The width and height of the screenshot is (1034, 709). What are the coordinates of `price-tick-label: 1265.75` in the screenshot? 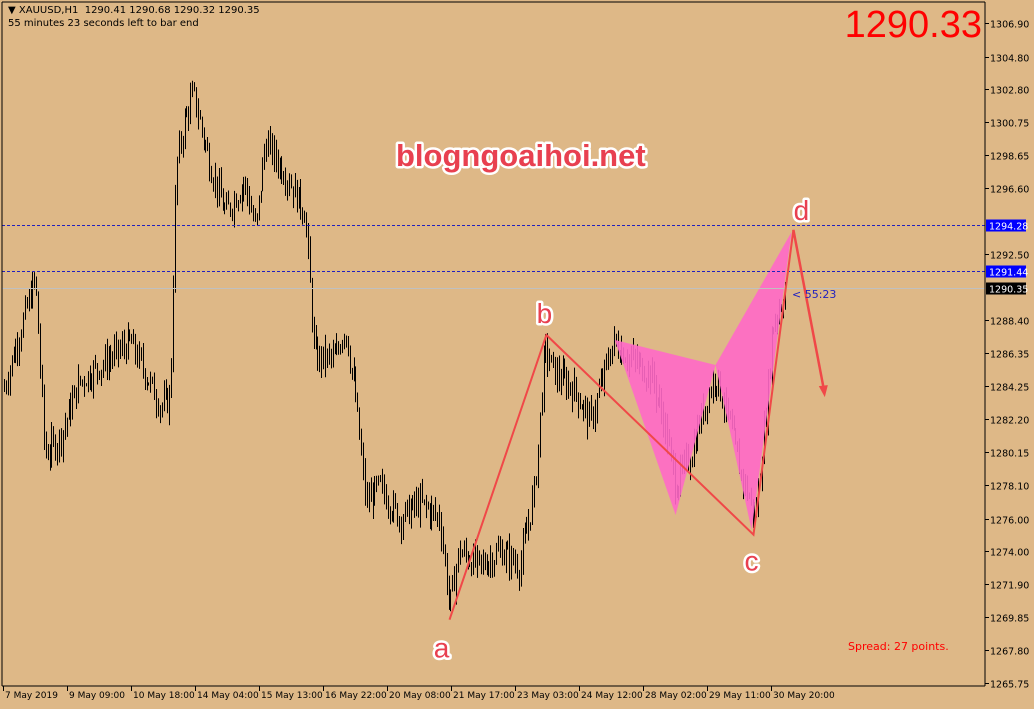 It's located at (1009, 685).